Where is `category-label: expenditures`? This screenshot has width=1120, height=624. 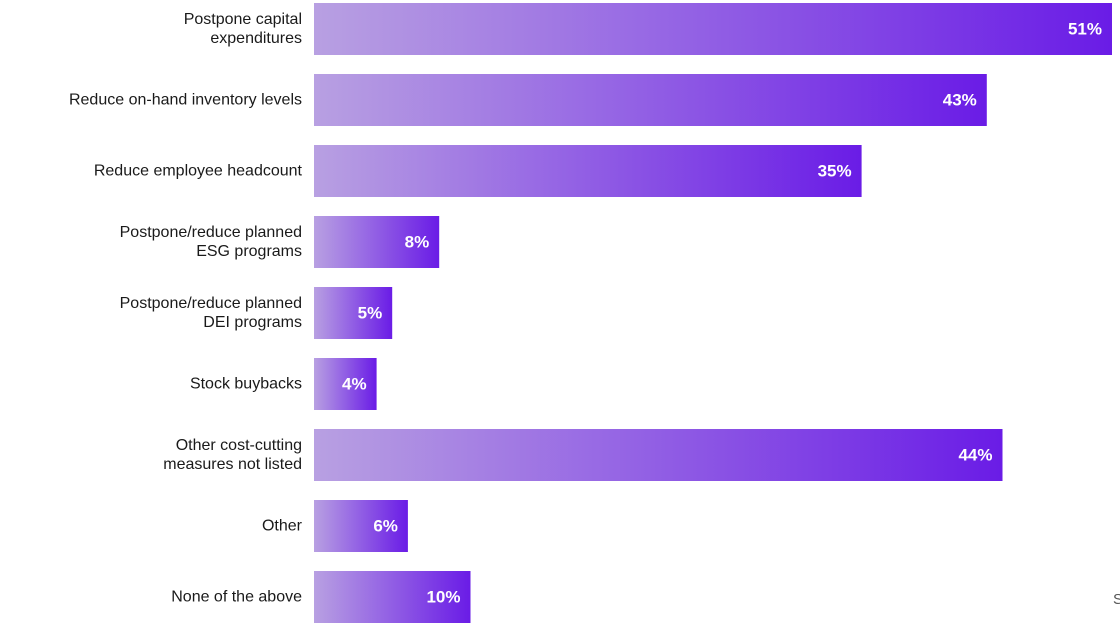
category-label: expenditures is located at coordinates (256, 38).